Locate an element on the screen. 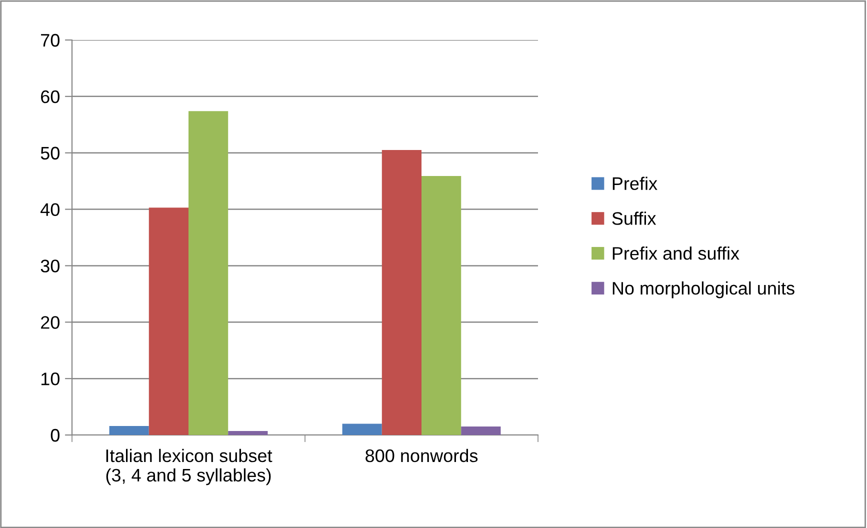 Image resolution: width=867 pixels, height=528 pixels. y-tick-label: 30 is located at coordinates (50, 266).